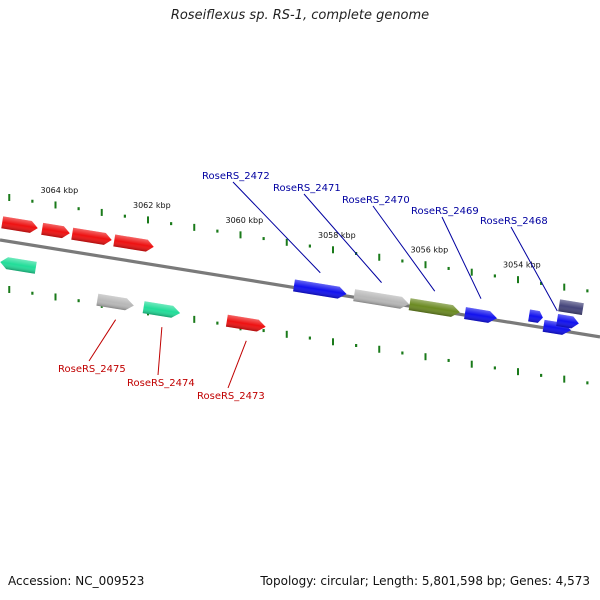 The image size is (600, 600). What do you see at coordinates (376, 200) in the screenshot?
I see `gene-label-rosers-2470: RoseRS_2470` at bounding box center [376, 200].